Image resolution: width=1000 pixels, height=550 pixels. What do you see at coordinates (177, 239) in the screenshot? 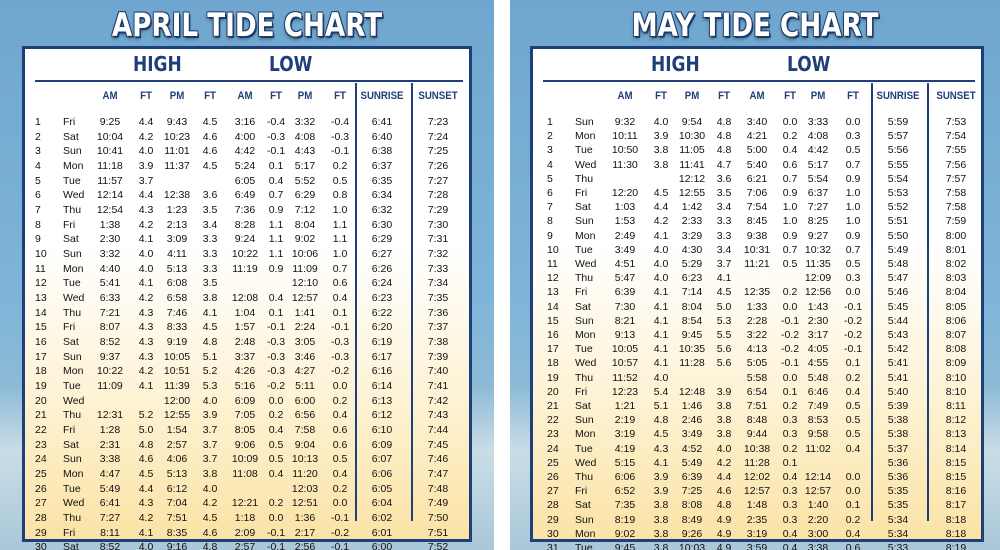
I see `cell-high-pm: 3:09` at bounding box center [177, 239].